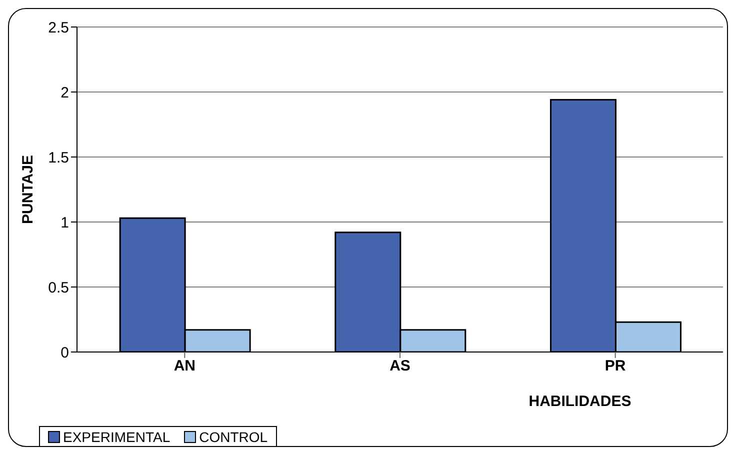  Describe the element at coordinates (615, 366) in the screenshot. I see `x-tick-label: PR` at that location.